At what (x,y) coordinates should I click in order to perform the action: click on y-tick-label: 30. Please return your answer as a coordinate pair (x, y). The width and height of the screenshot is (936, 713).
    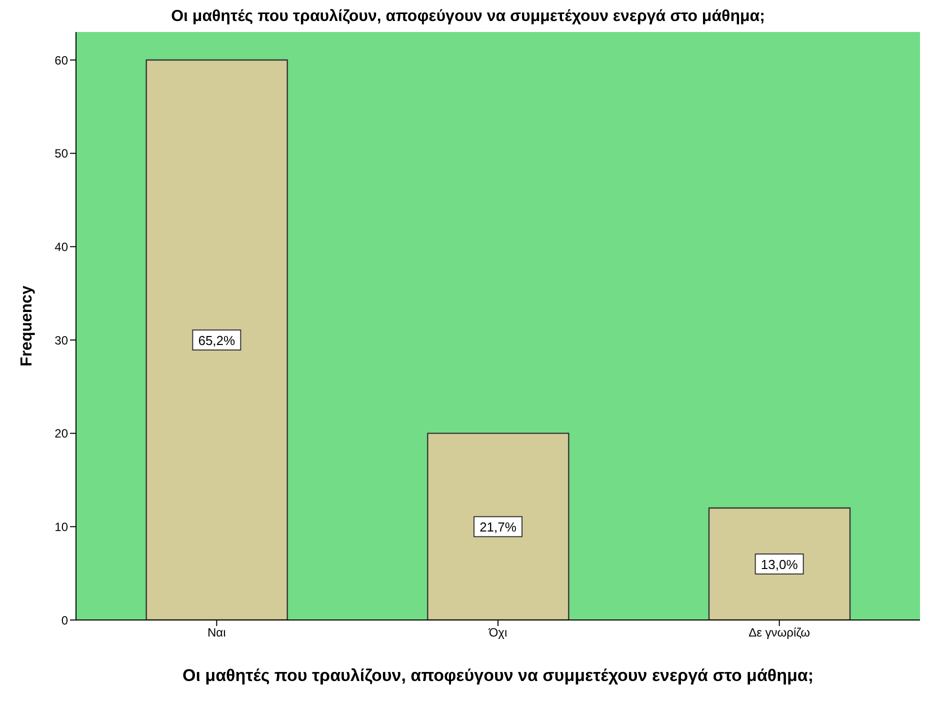
    Looking at the image, I should click on (61, 340).